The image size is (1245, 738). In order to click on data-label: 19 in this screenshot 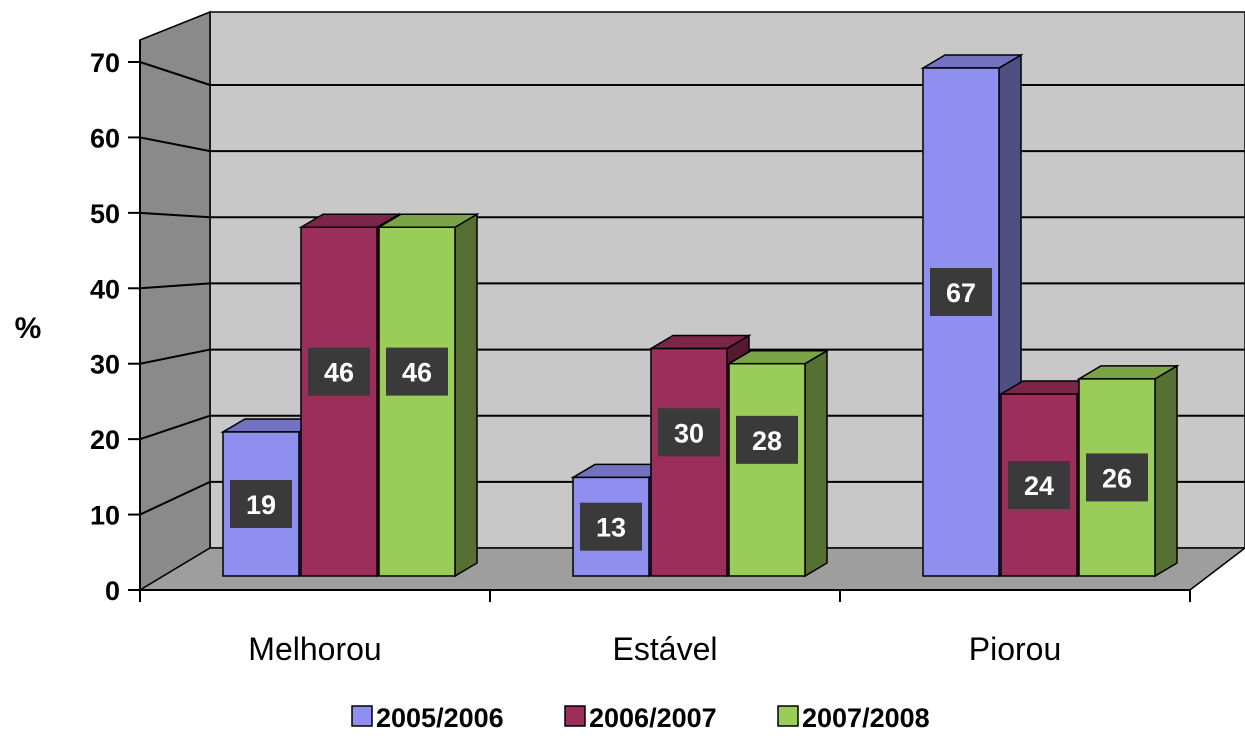, I will do `click(261, 505)`.